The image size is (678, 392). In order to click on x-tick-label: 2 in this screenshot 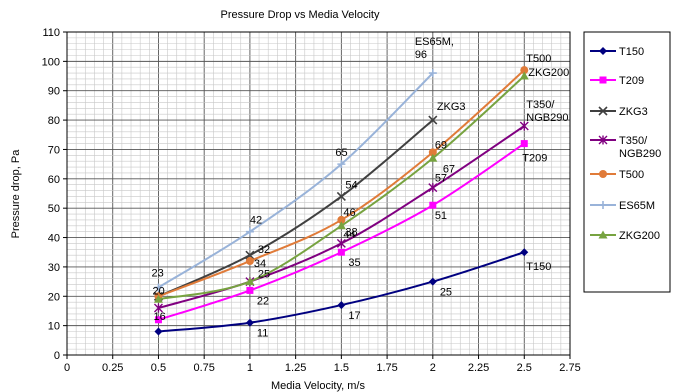, I will do `click(433, 368)`.